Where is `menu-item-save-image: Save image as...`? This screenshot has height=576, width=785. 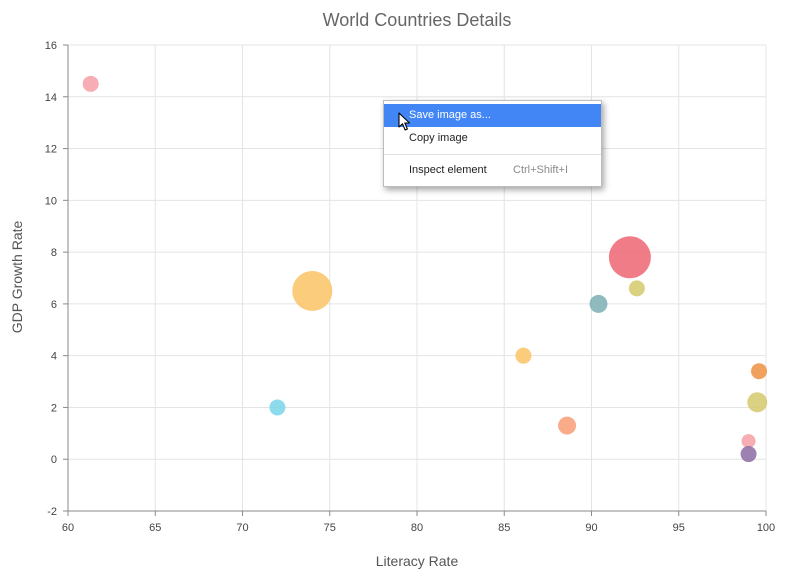
menu-item-save-image: Save image as... is located at coordinates (492, 115).